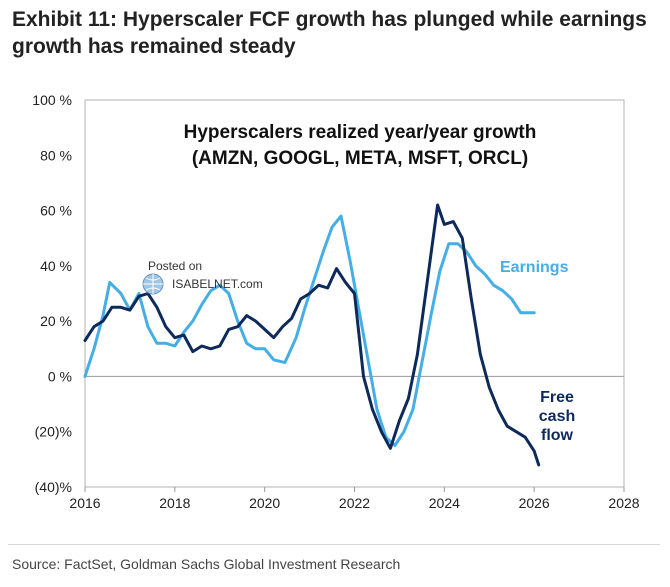 This screenshot has height=587, width=670. Describe the element at coordinates (56, 155) in the screenshot. I see `y-tick-label: 80 %` at that location.